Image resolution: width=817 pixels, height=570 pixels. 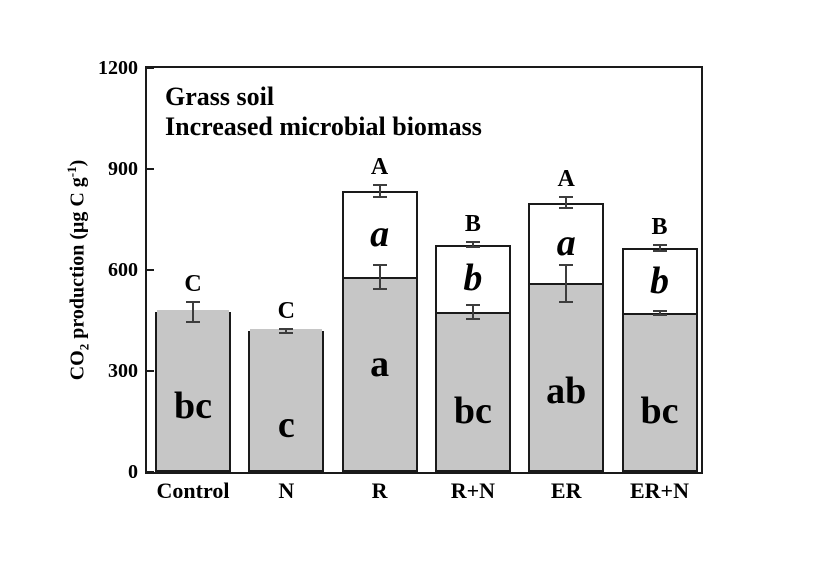 I want to click on error-bar-total-R+N-cap-top, so click(x=472, y=242).